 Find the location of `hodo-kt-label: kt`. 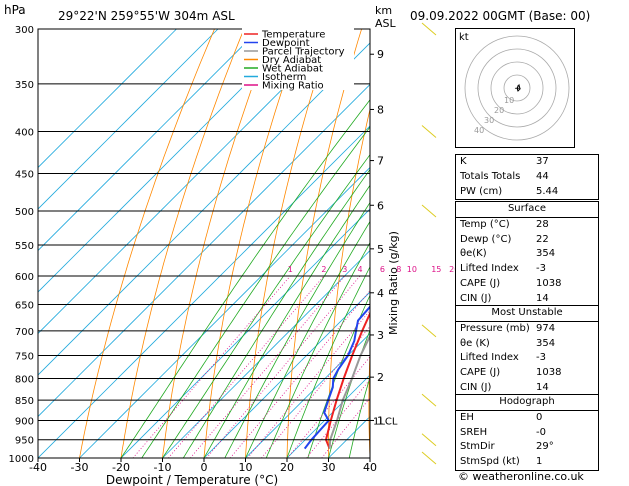

hodo-kt-label: kt is located at coordinates (464, 37).